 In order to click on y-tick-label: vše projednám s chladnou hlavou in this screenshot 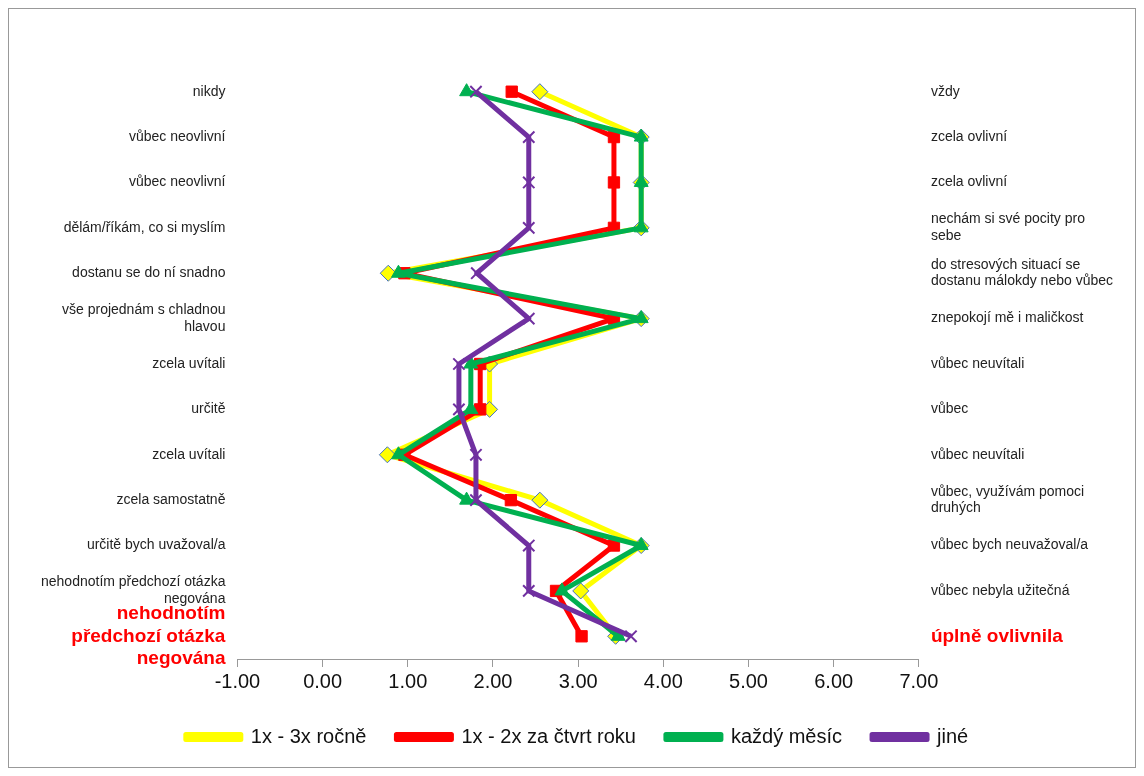, I will do `click(144, 317)`.